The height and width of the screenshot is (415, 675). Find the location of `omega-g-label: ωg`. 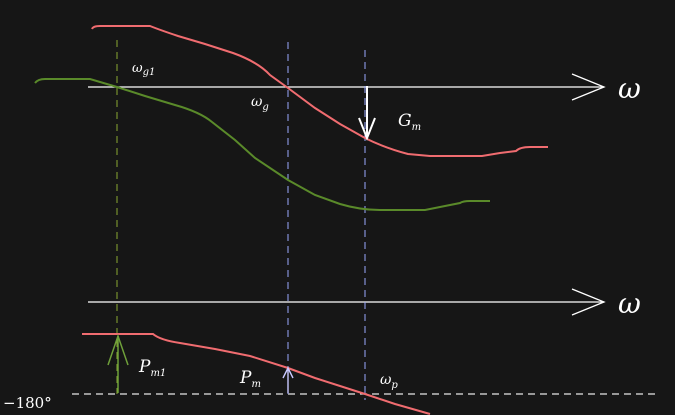

omega-g-label: ωg is located at coordinates (260, 103).